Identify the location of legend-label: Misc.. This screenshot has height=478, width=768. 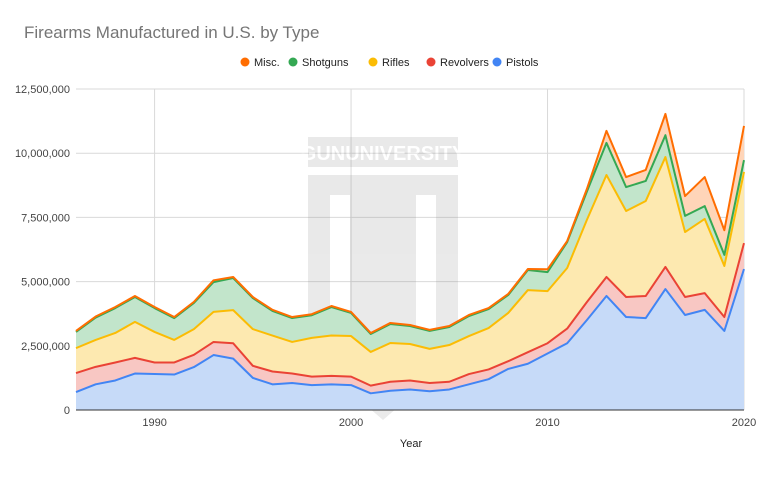
(267, 63).